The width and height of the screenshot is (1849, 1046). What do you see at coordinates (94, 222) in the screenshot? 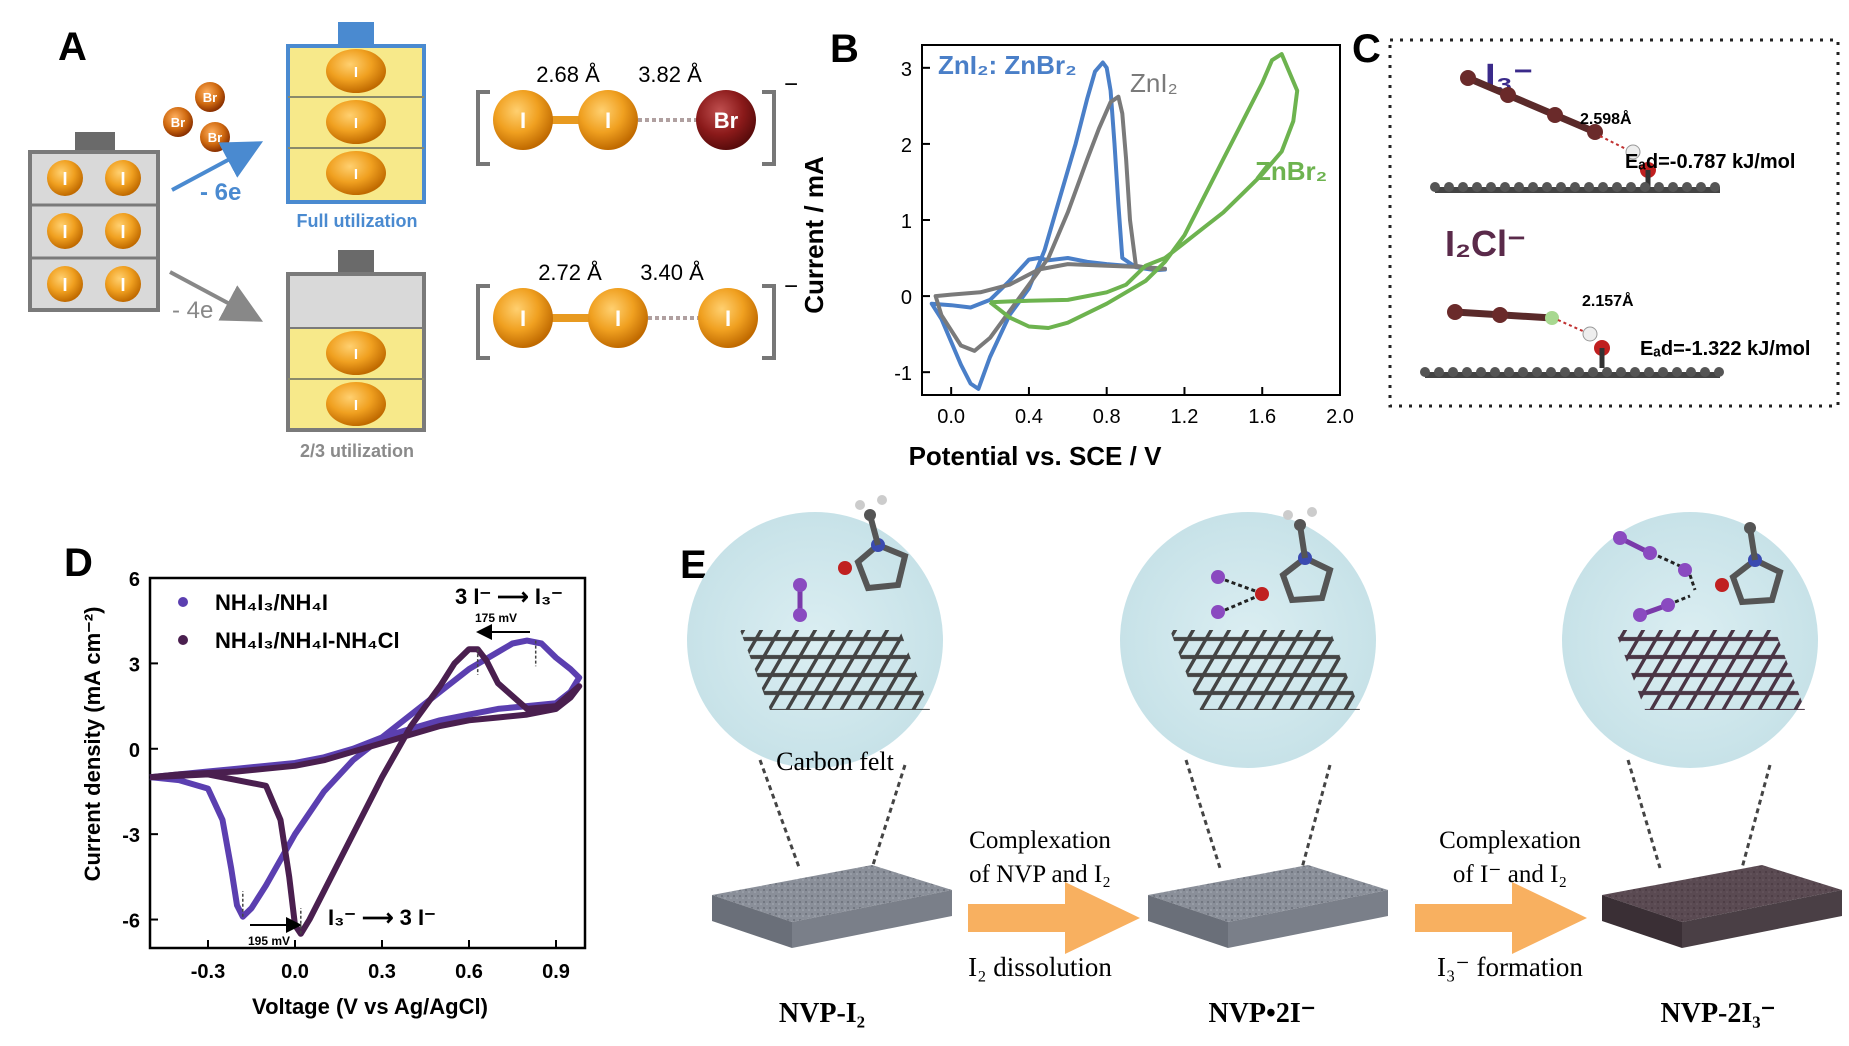
I see `battery-initial: I I I I I I` at bounding box center [94, 222].